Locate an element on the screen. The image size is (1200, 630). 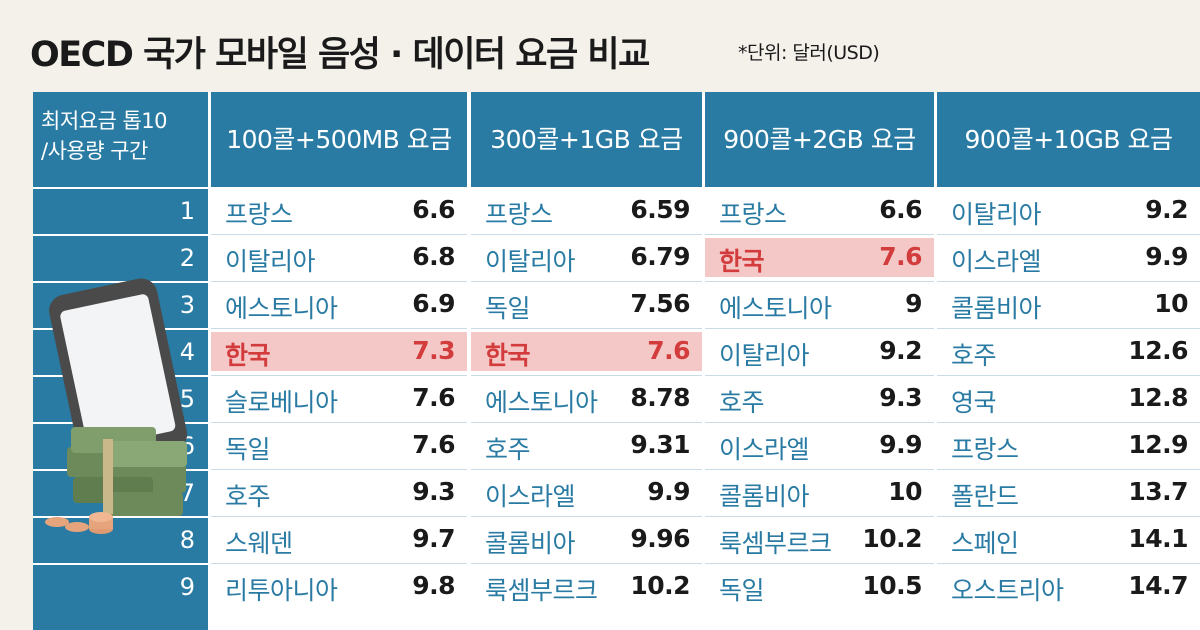
country-name: 슬로베니아 is located at coordinates (281, 402).